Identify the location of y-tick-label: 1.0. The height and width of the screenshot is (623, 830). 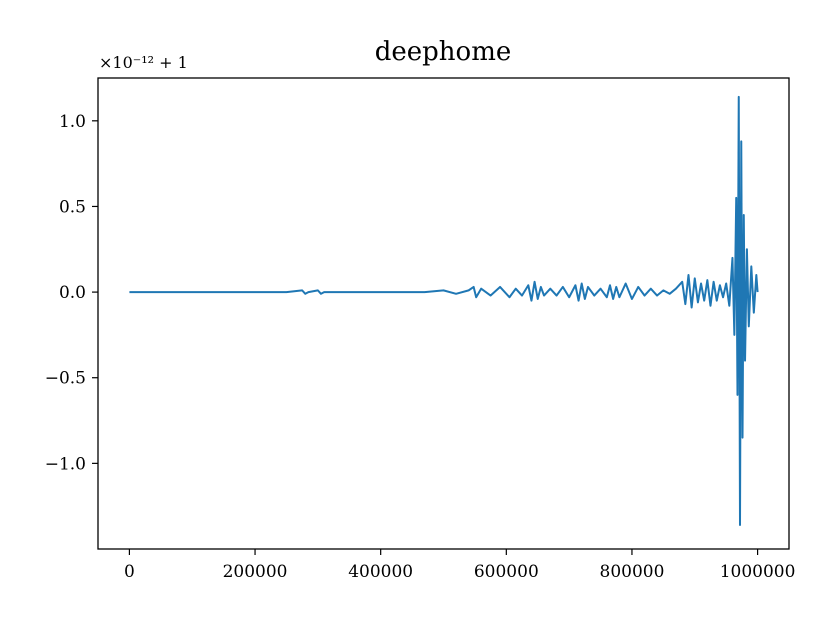
(72, 122).